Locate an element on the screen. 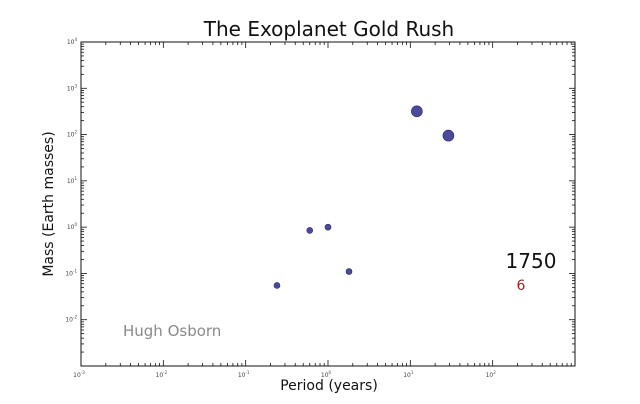 This screenshot has width=640, height=404. chart-title: The Exoplanet Gold Rush is located at coordinates (328, 29).